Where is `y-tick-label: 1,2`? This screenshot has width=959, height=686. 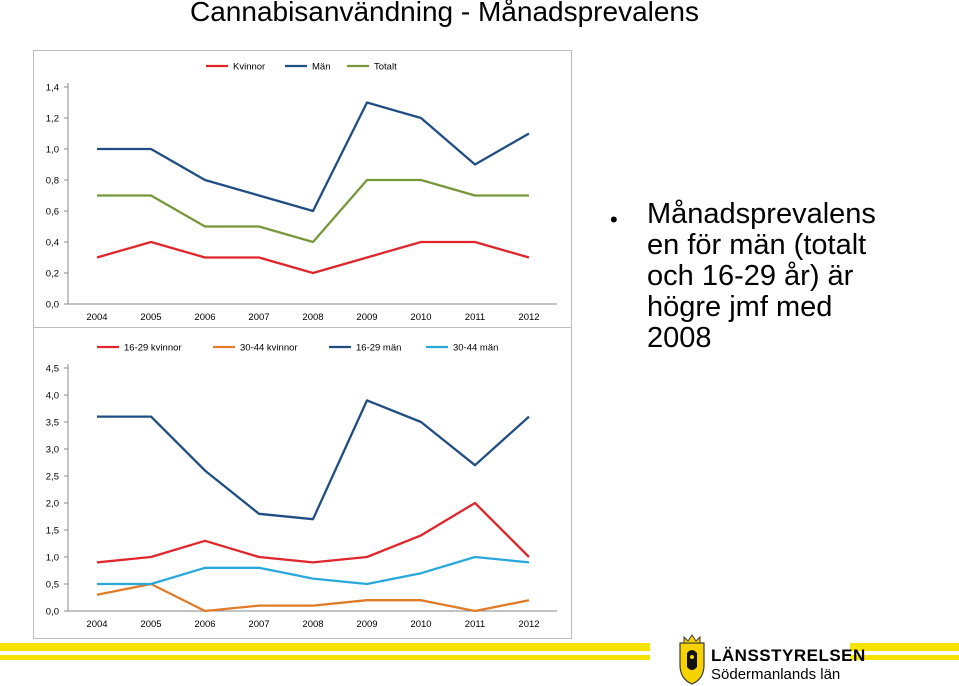
y-tick-label: 1,2 is located at coordinates (52, 119).